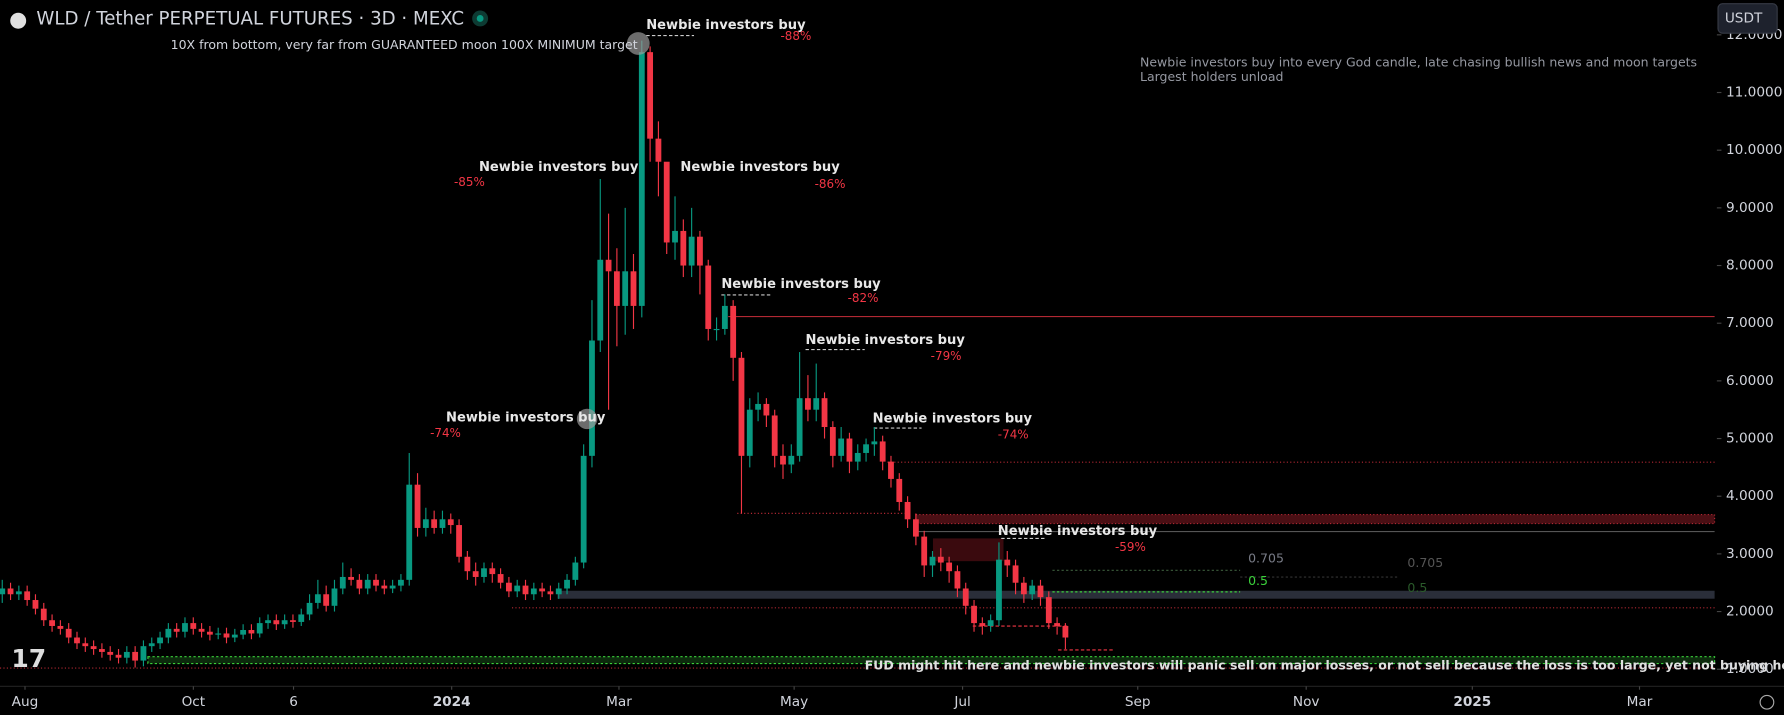  I want to click on markers, so click(613, 231).